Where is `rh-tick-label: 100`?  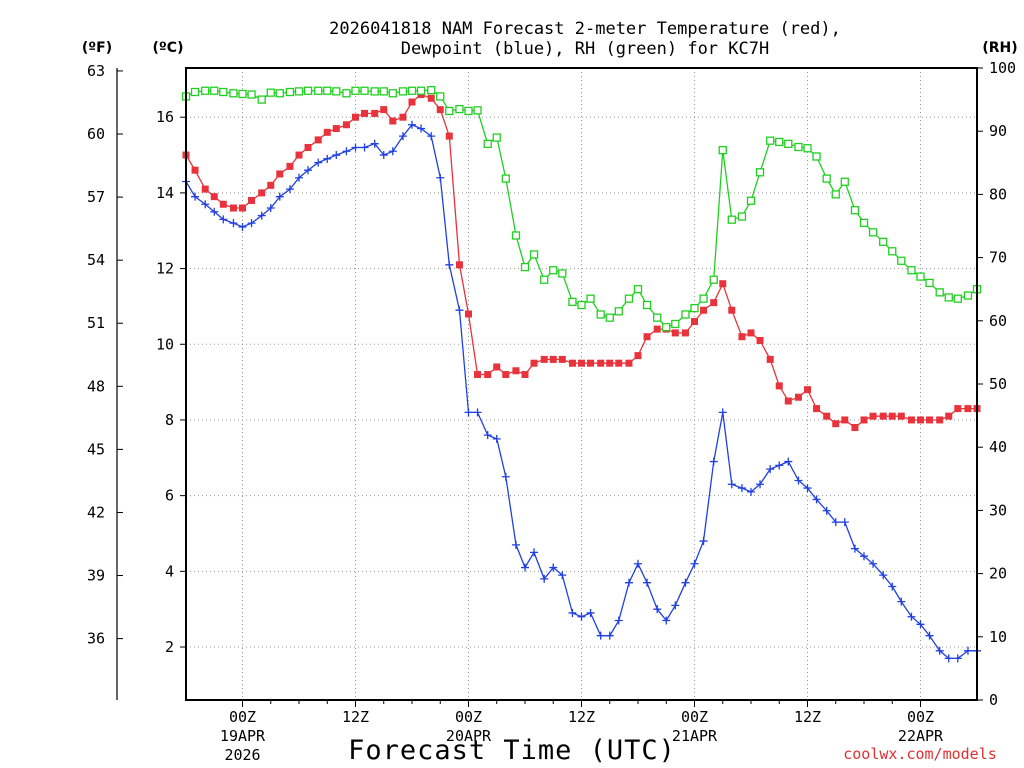 rh-tick-label: 100 is located at coordinates (1002, 68).